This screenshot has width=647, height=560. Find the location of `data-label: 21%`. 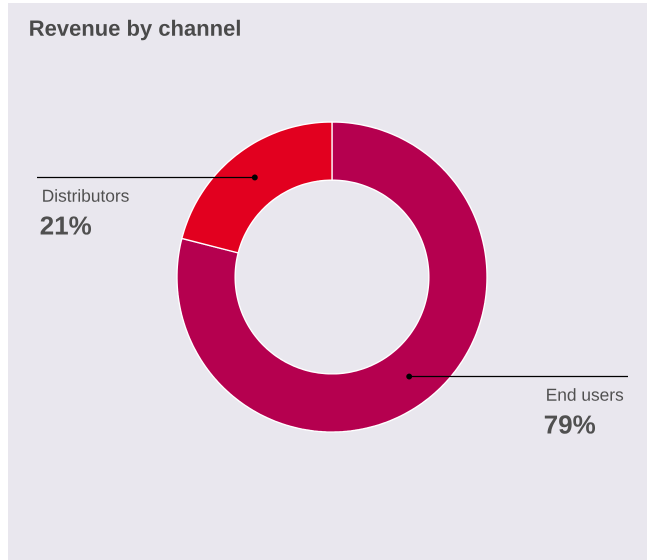

data-label: 21% is located at coordinates (66, 225).